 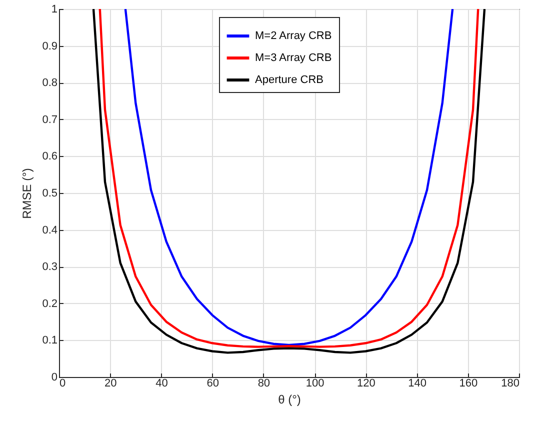 What do you see at coordinates (289, 80) in the screenshot?
I see `legend-label: Aperture CRB` at bounding box center [289, 80].